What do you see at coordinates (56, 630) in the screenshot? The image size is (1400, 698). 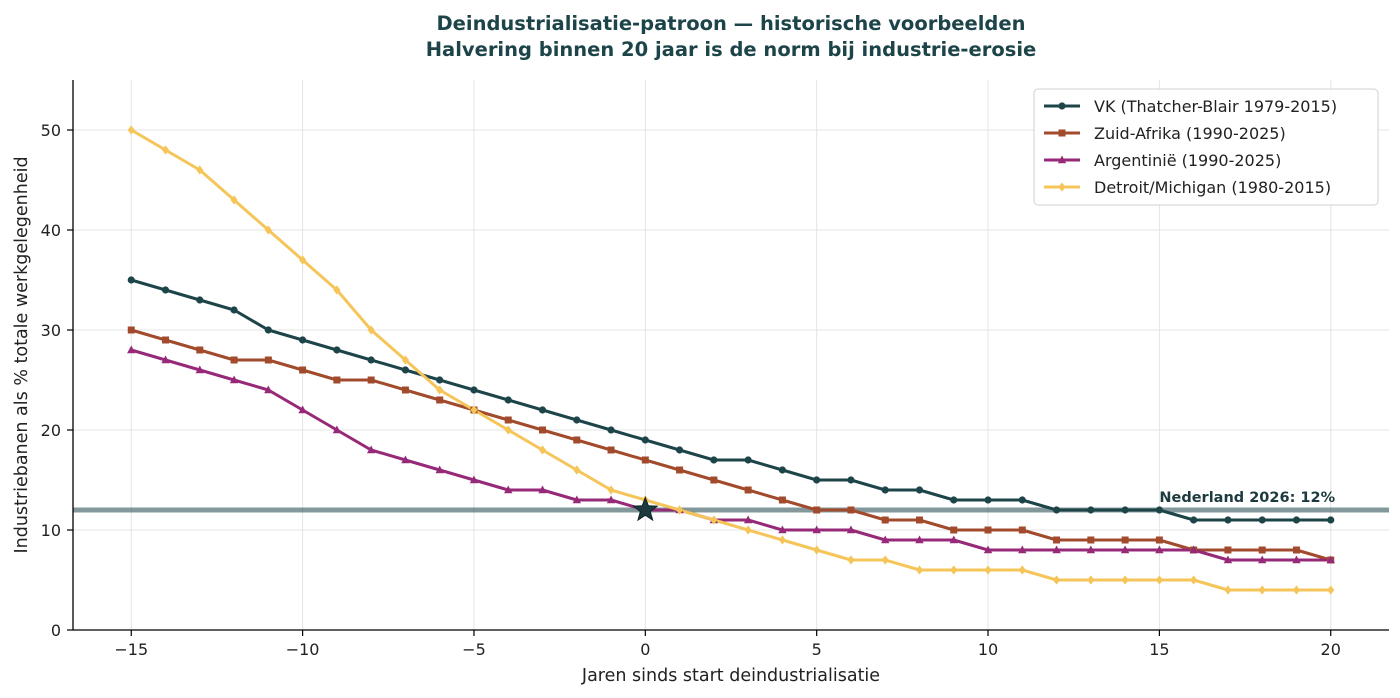 I see `y-tick-label: 0` at bounding box center [56, 630].